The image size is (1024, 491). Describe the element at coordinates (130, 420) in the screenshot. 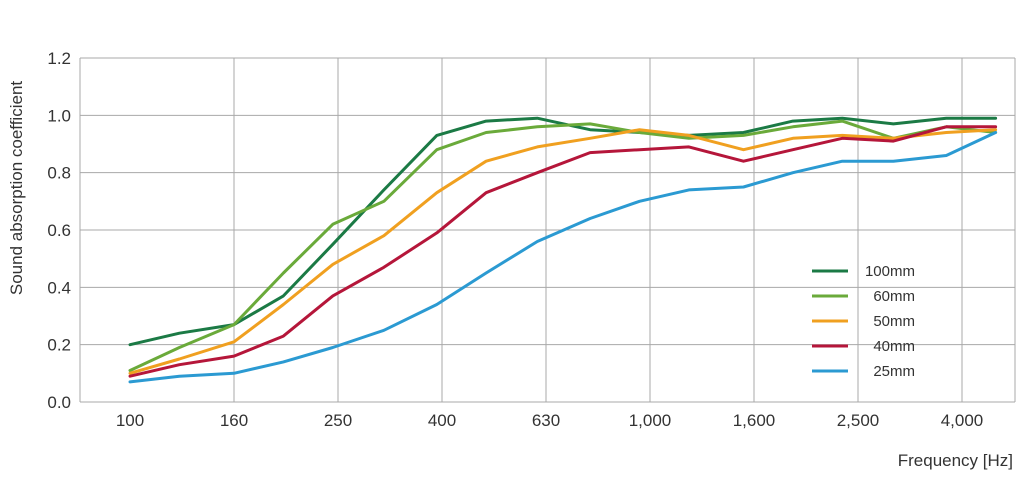

I see `x-tick-label: 100` at that location.